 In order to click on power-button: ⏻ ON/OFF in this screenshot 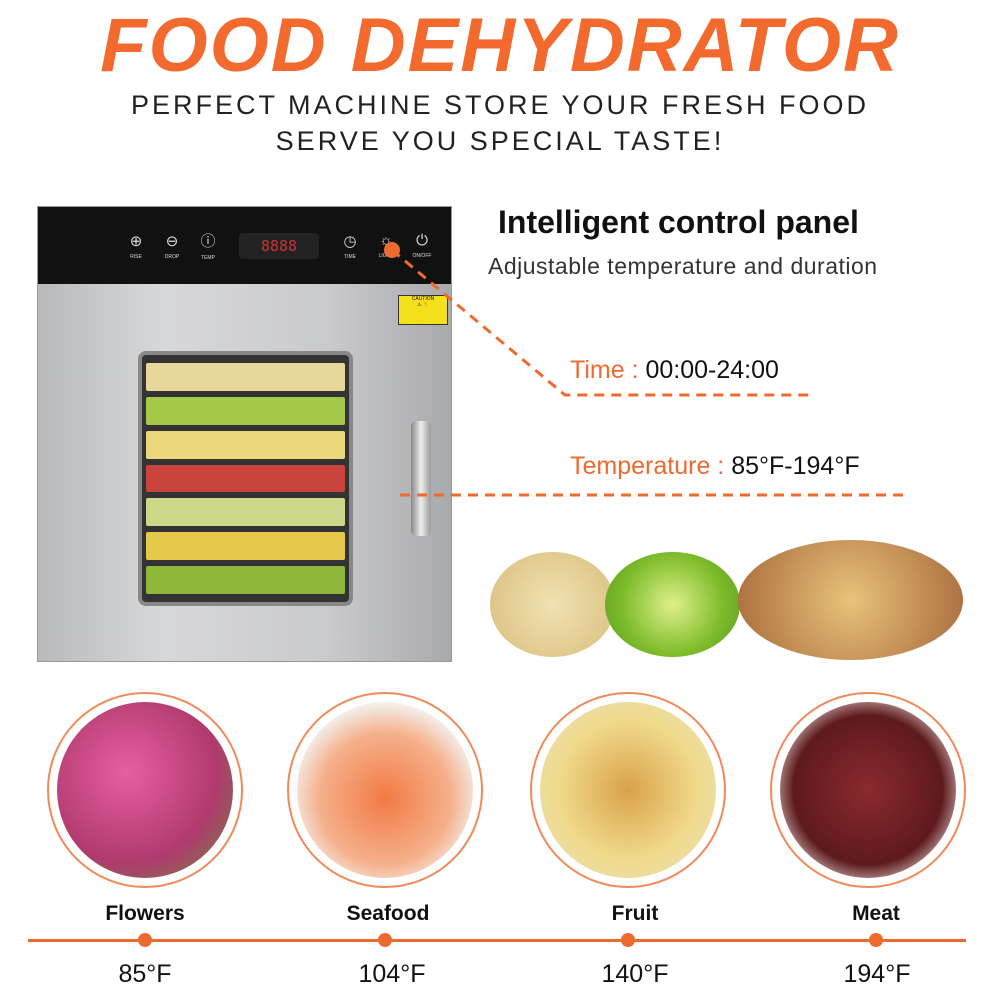, I will do `click(422, 245)`.